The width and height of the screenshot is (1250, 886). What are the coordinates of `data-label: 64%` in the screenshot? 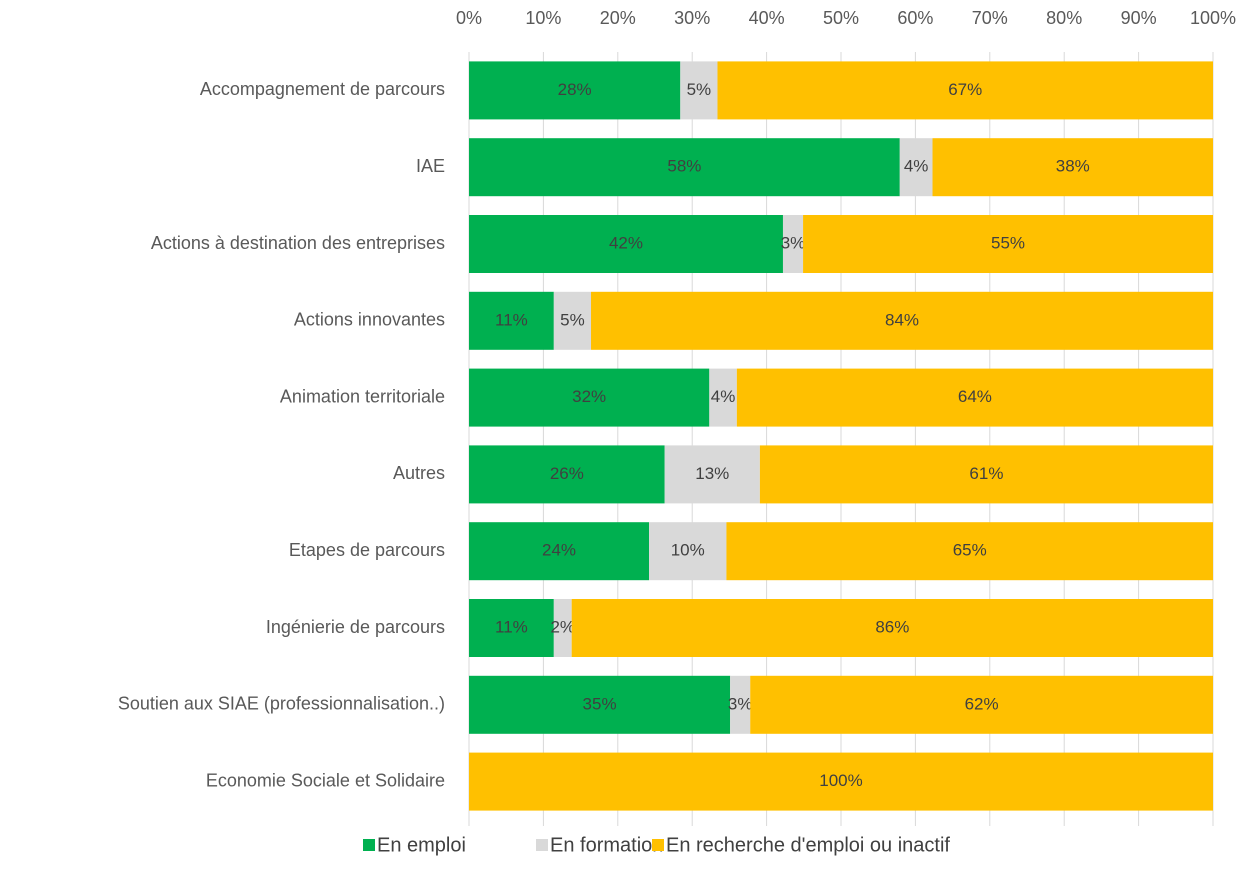 It's located at (975, 396).